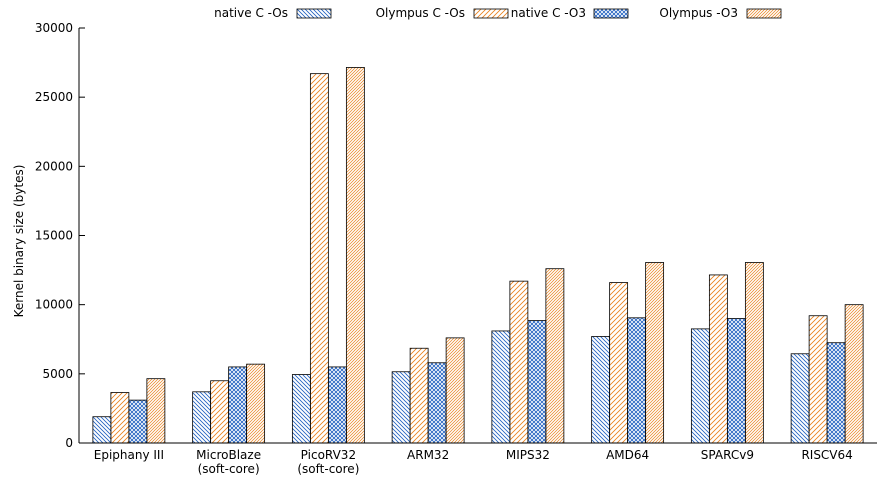 The width and height of the screenshot is (886, 479). What do you see at coordinates (54, 28) in the screenshot?
I see `y-tick-label: 30000` at bounding box center [54, 28].